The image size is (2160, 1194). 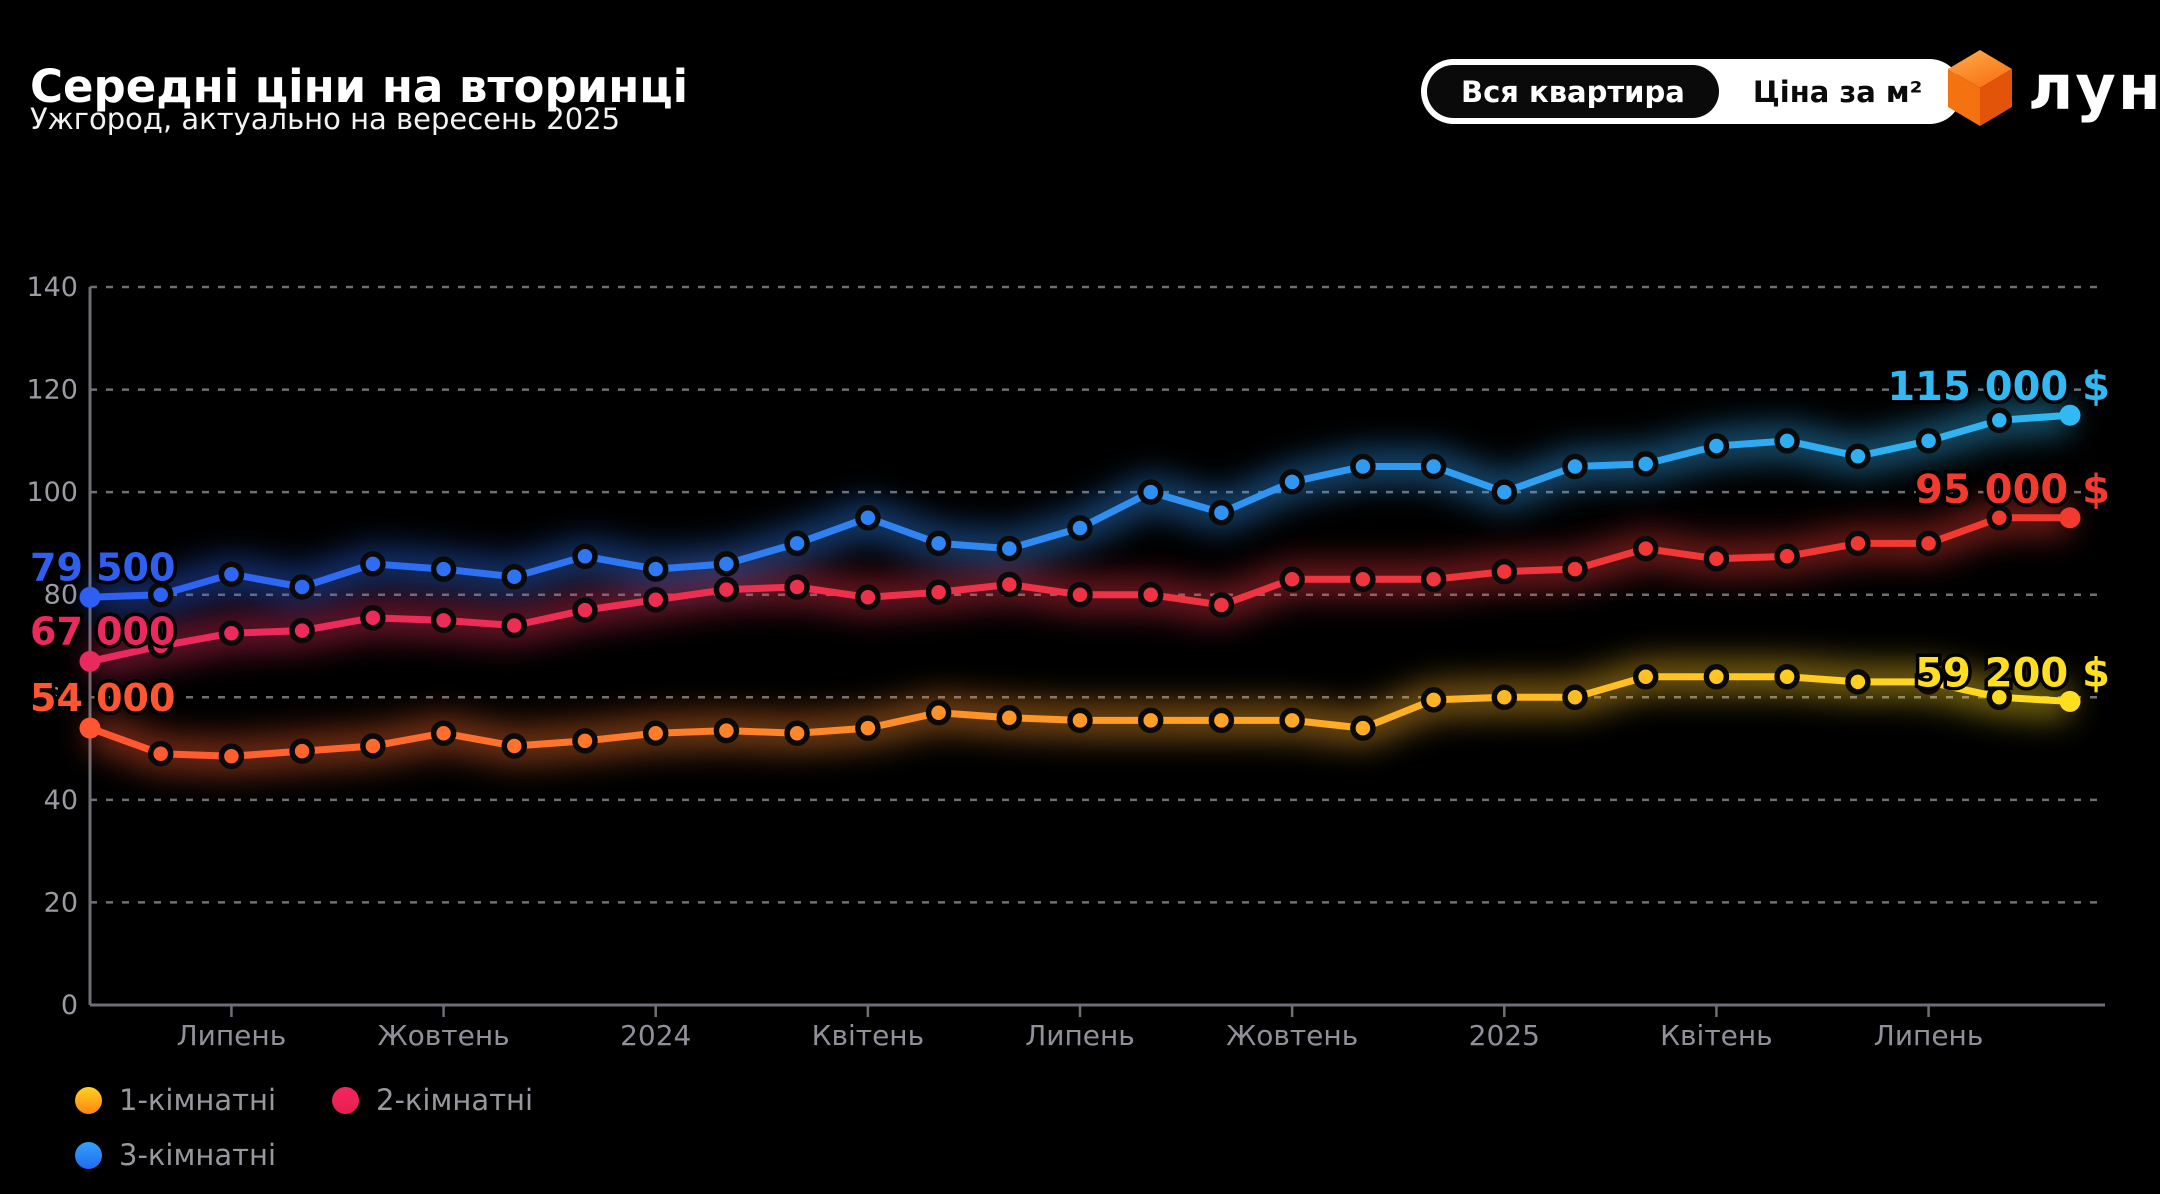 What do you see at coordinates (359, 87) in the screenshot?
I see `page-title: Середні ціни на вторинці` at bounding box center [359, 87].